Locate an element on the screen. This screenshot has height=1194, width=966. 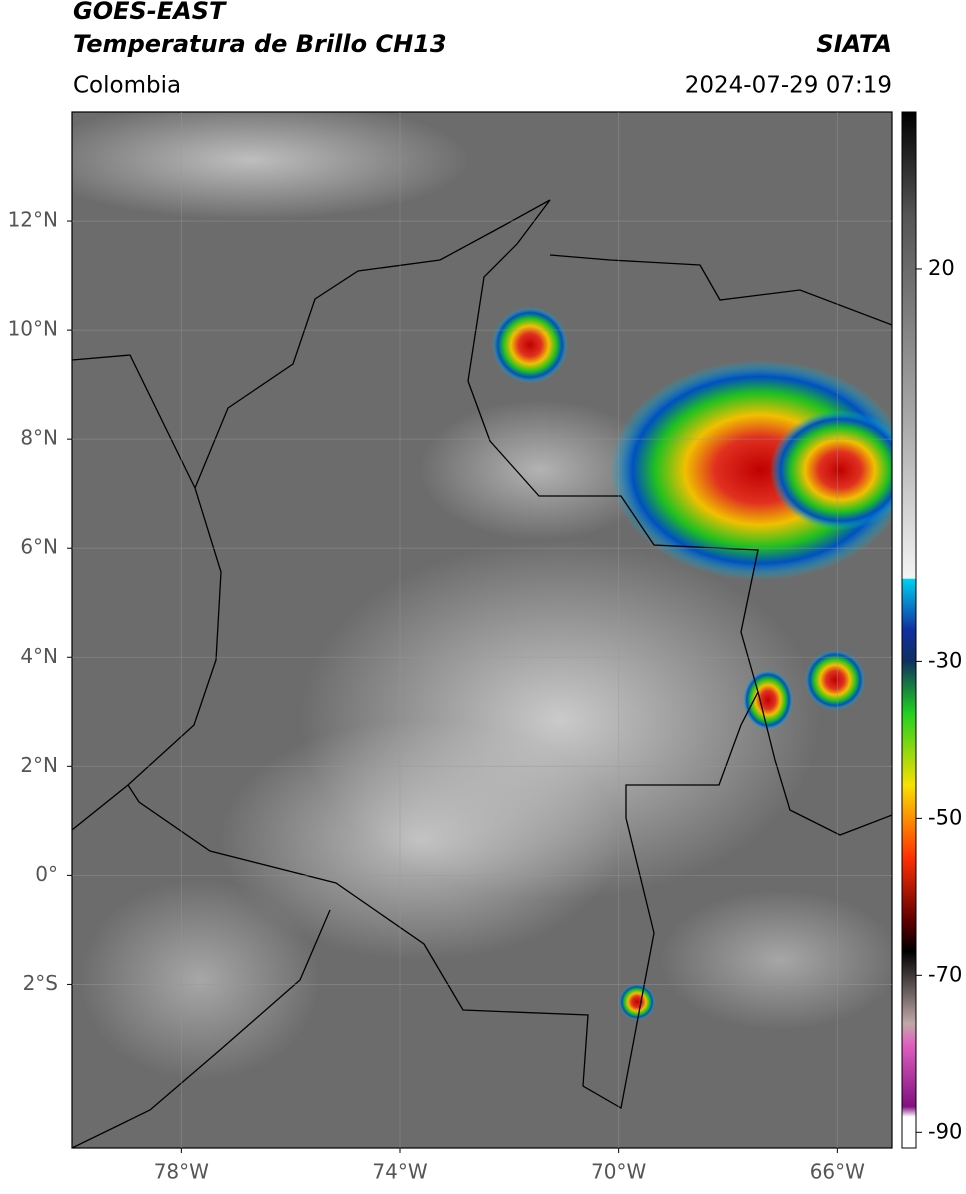
x-tick-label: 74°W is located at coordinates (399, 1172).